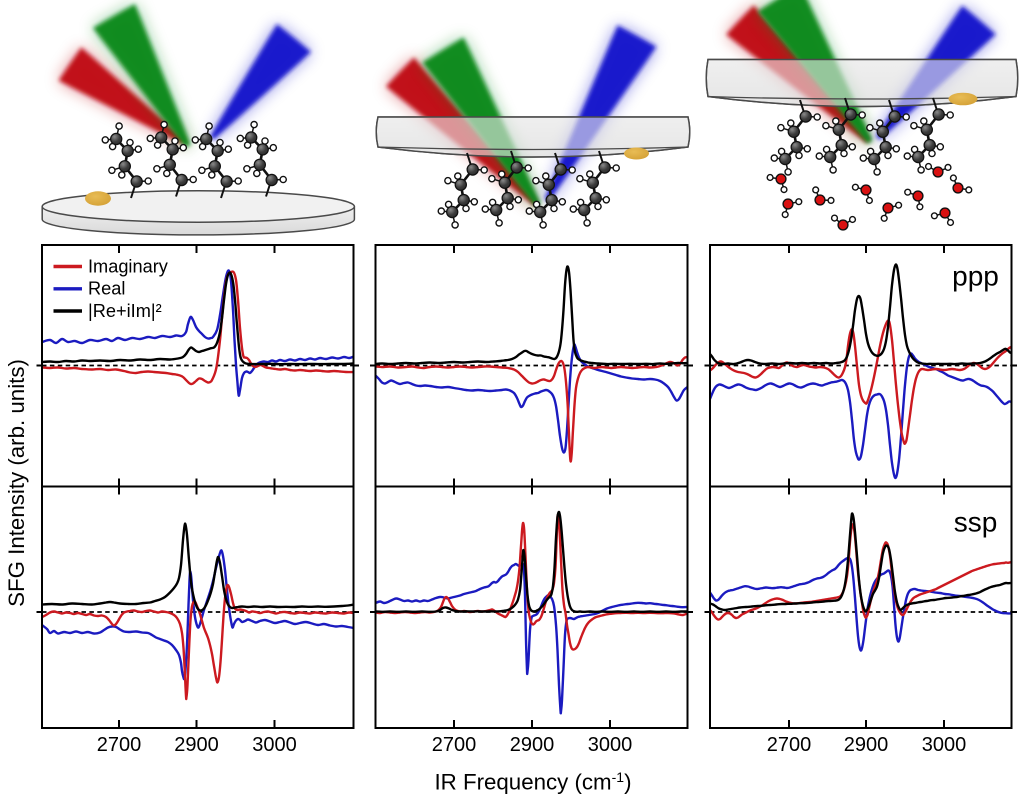 This screenshot has width=1024, height=800. I want to click on svg-text: |Re+iIm|², so click(125, 311).